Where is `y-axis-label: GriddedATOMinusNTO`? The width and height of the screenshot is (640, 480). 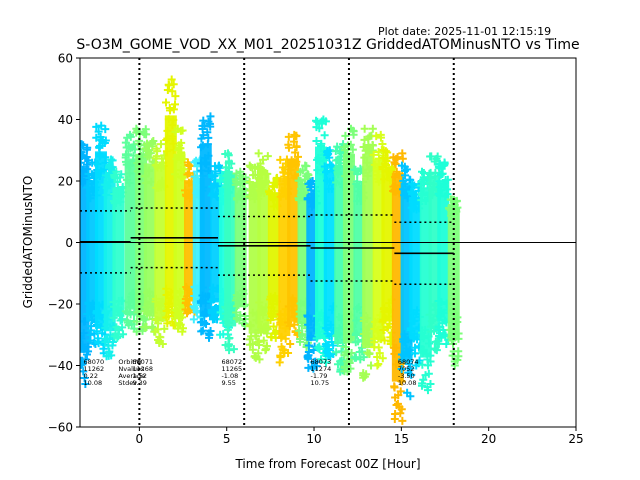
y-axis-label: GriddedATOMinusNTO is located at coordinates (28, 242).